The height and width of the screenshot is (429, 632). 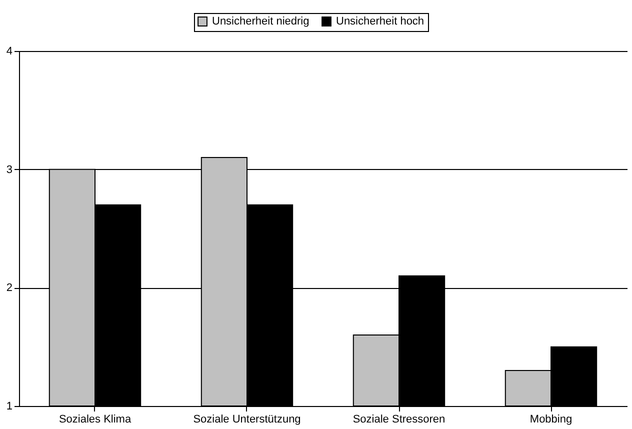 What do you see at coordinates (551, 420) in the screenshot?
I see `x-tick-label: Mobbing` at bounding box center [551, 420].